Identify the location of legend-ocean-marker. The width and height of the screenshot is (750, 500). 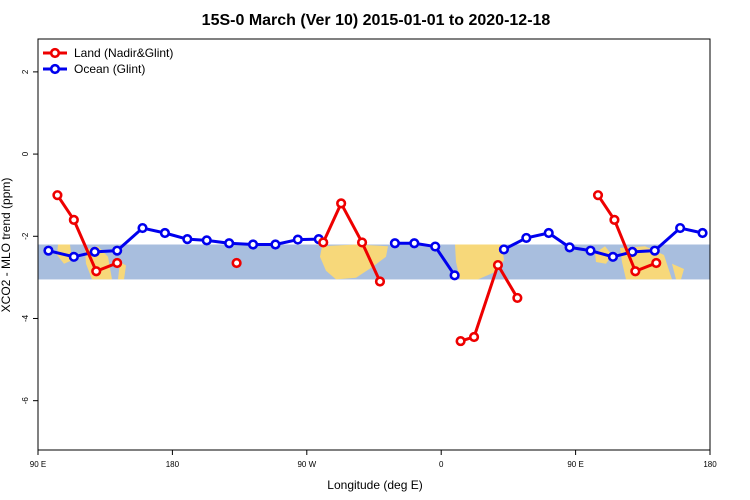
(55, 69).